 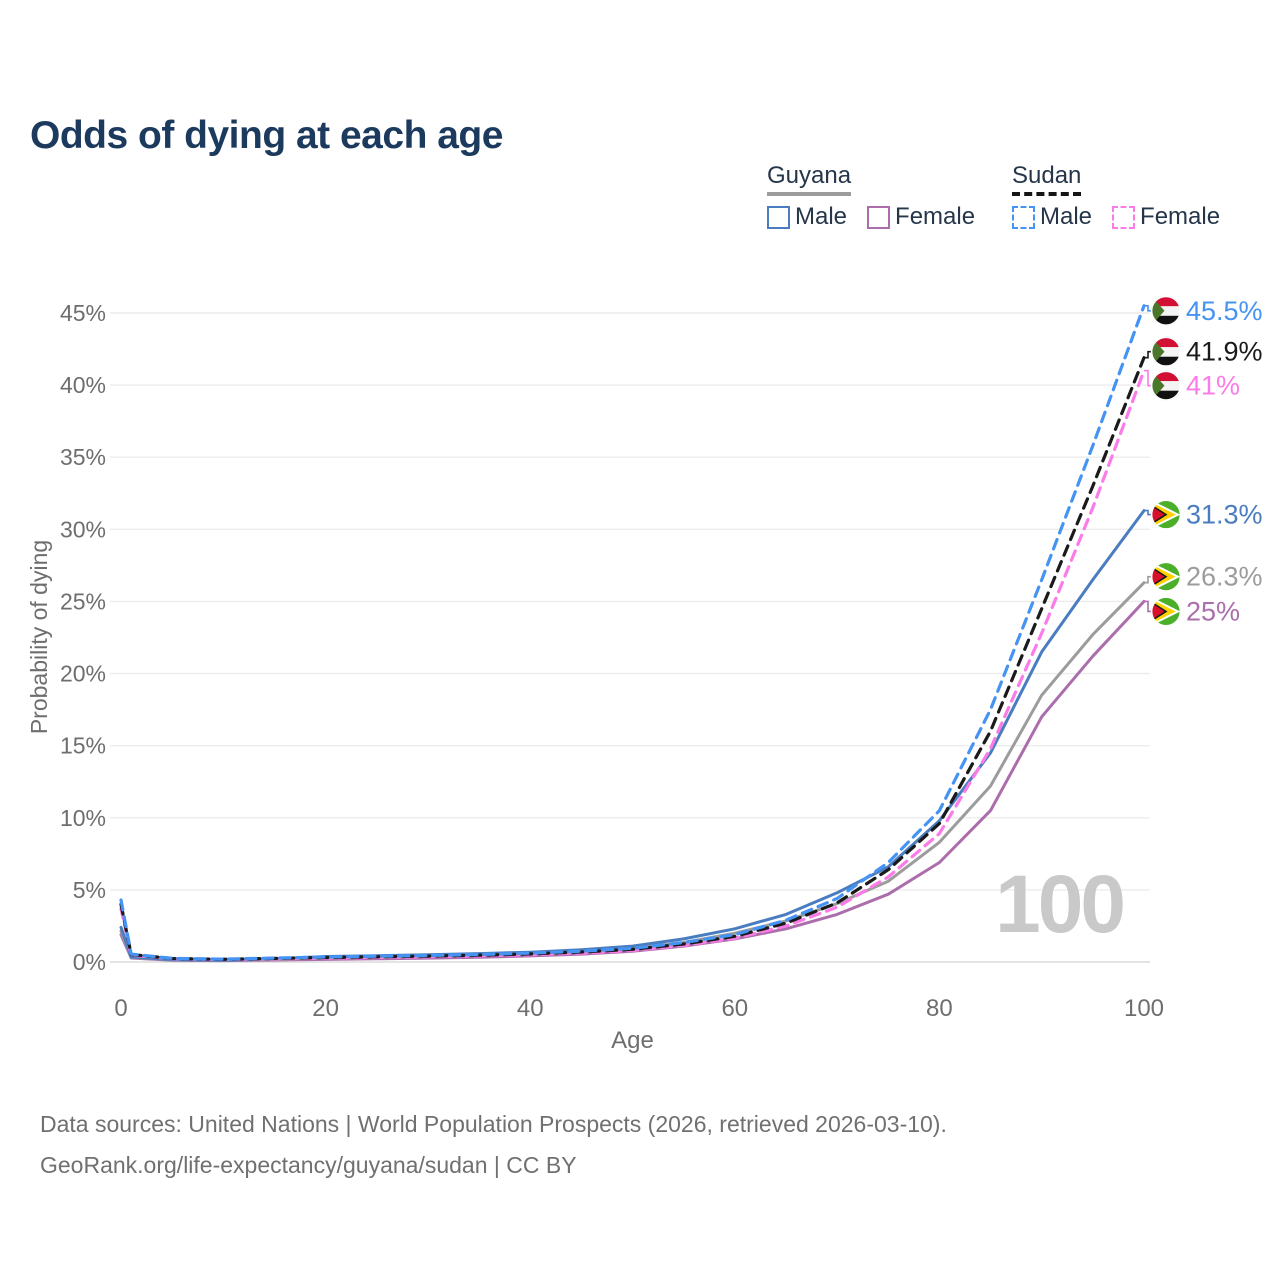 I want to click on end-label-value: 31.3%, so click(x=1224, y=515).